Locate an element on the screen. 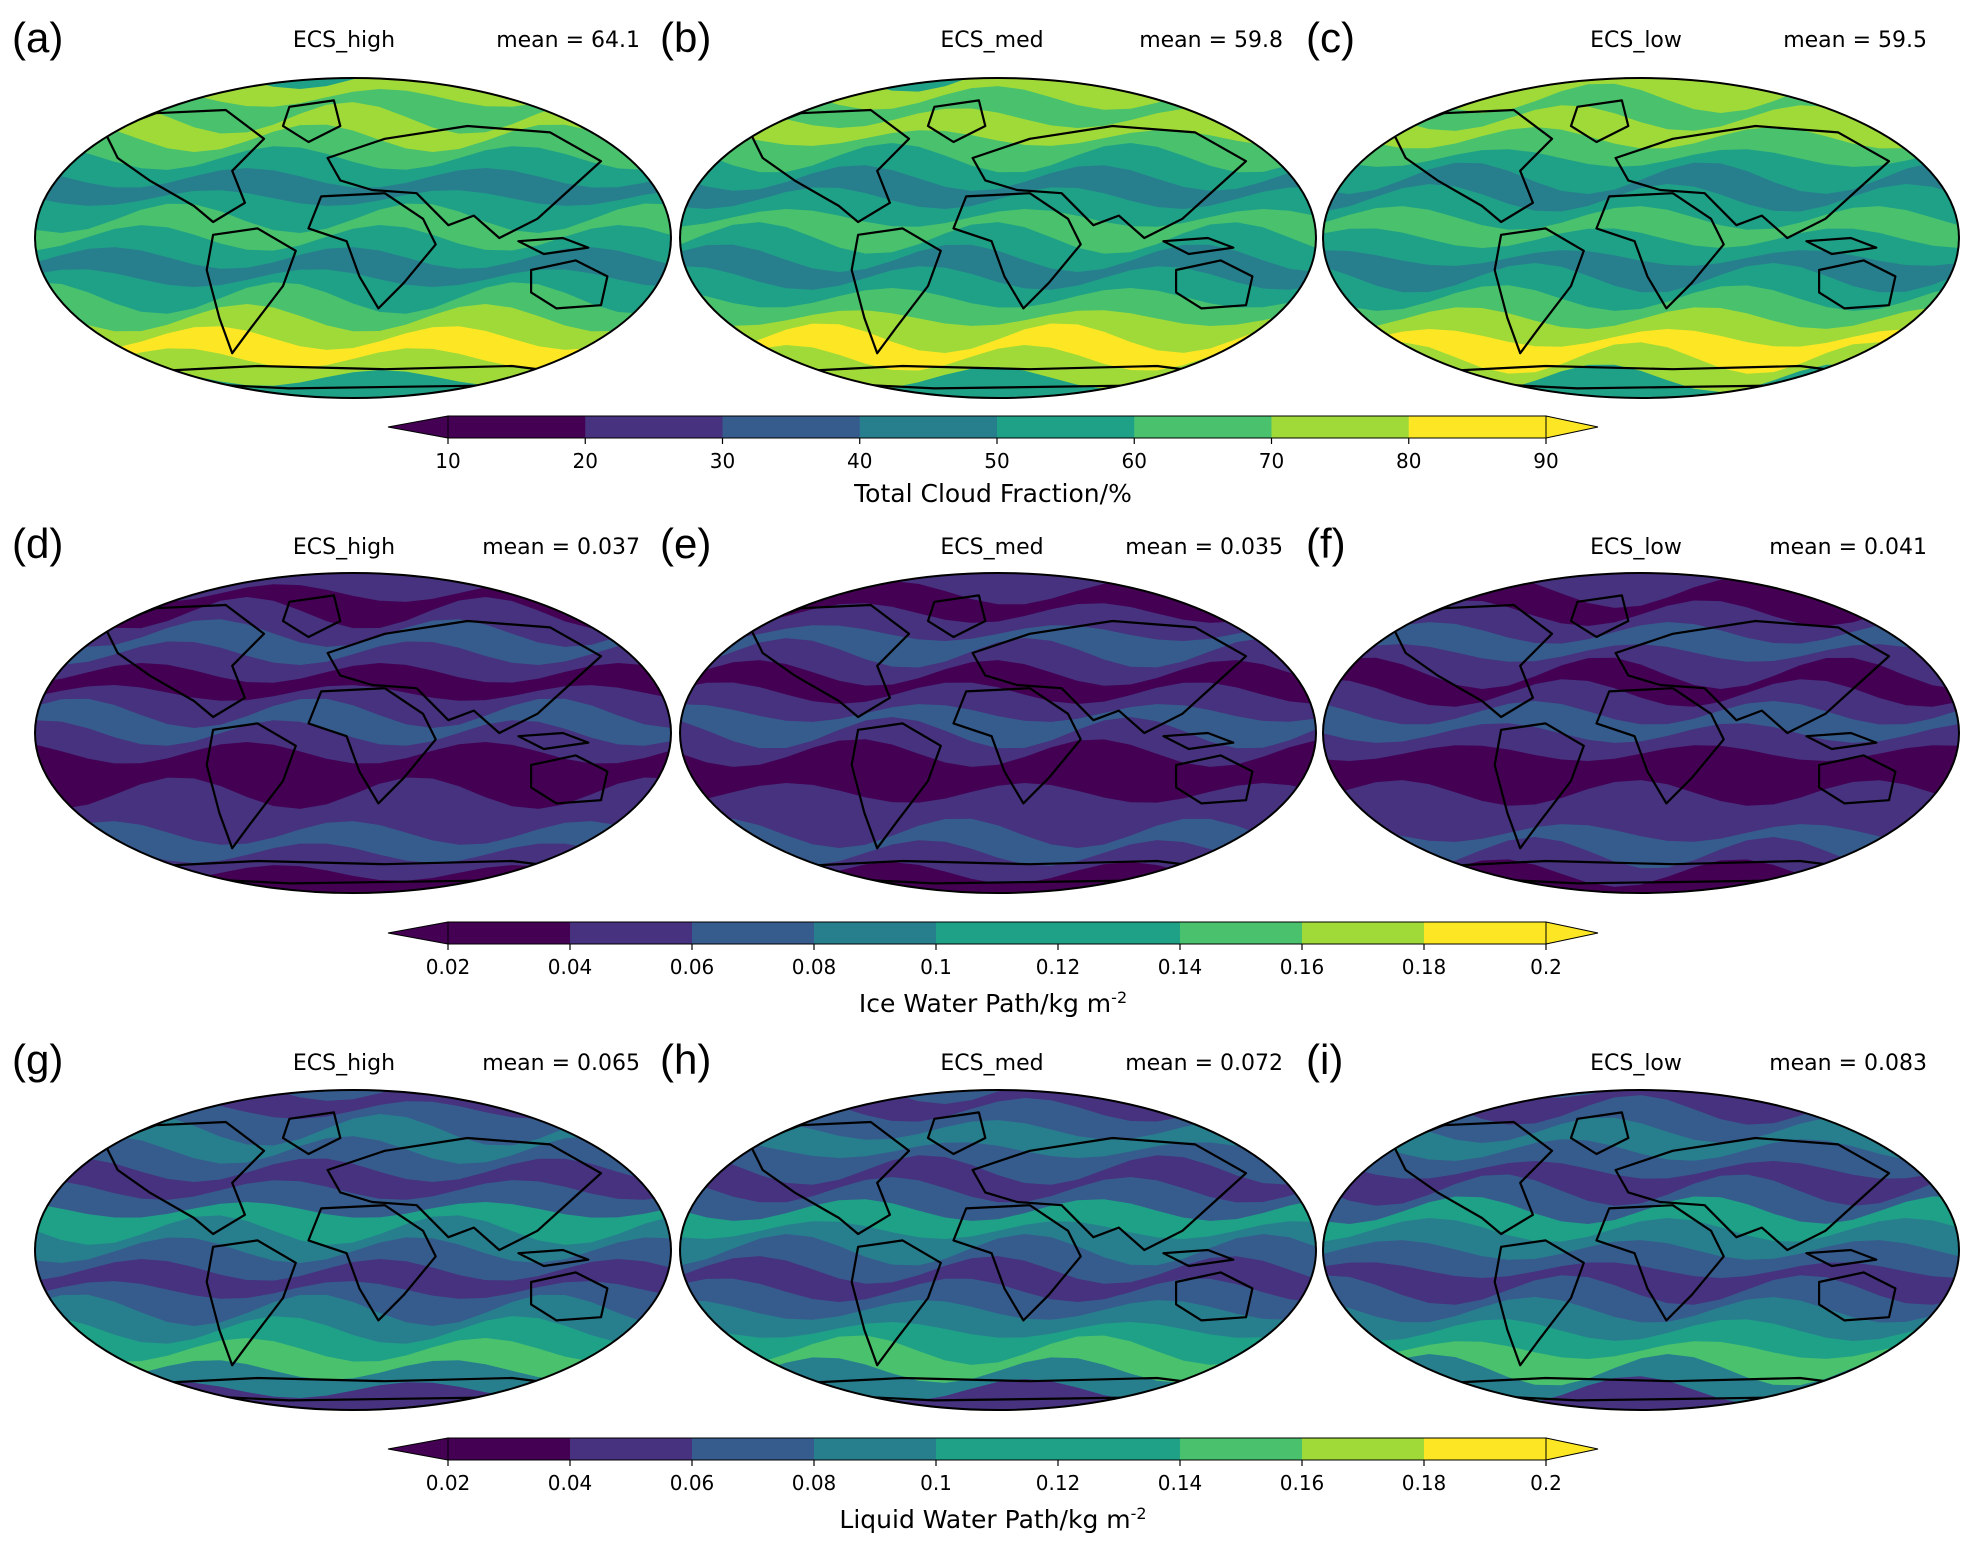  colorbar-tick-label: 10 is located at coordinates (447, 461).